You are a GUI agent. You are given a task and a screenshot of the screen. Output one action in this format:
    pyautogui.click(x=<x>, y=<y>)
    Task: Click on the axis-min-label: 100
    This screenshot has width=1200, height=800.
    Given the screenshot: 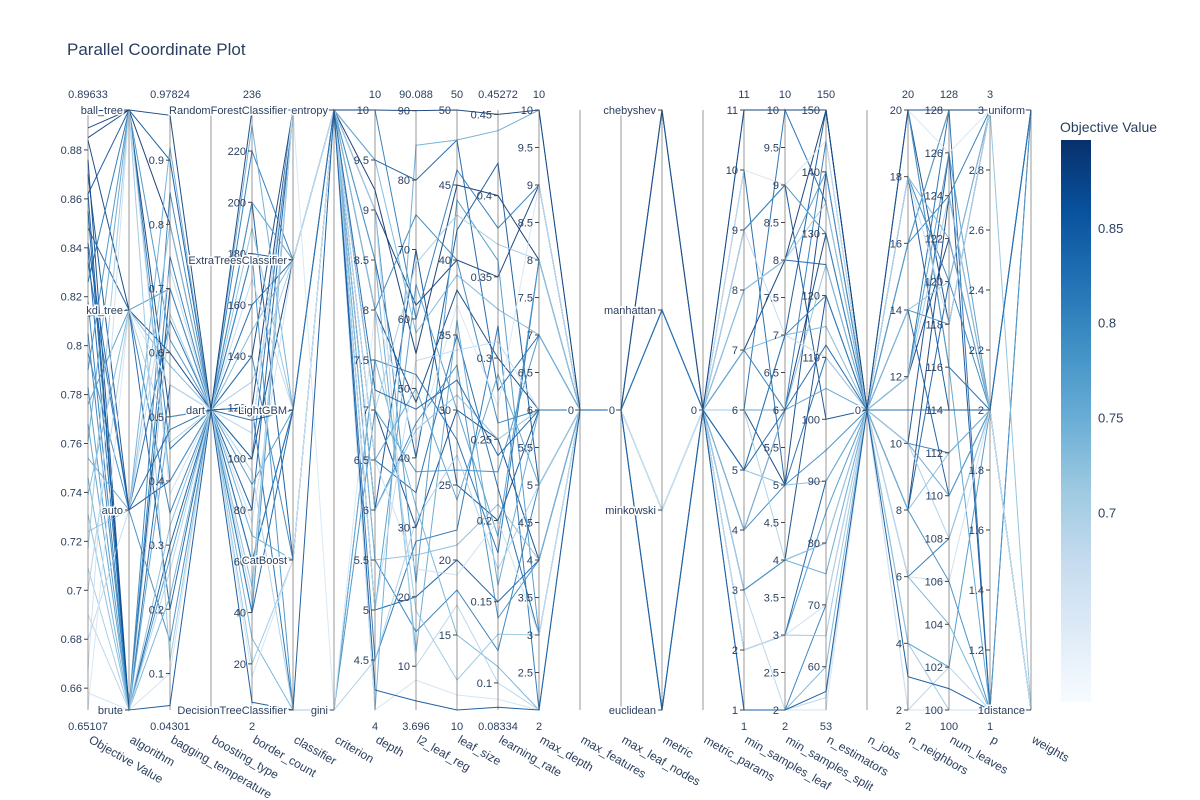 What is the action you would take?
    pyautogui.click(x=949, y=727)
    